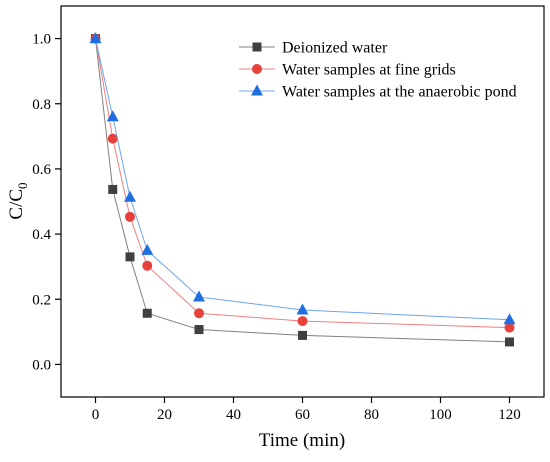  I want to click on y-tick-label: 1.0, so click(41, 40).